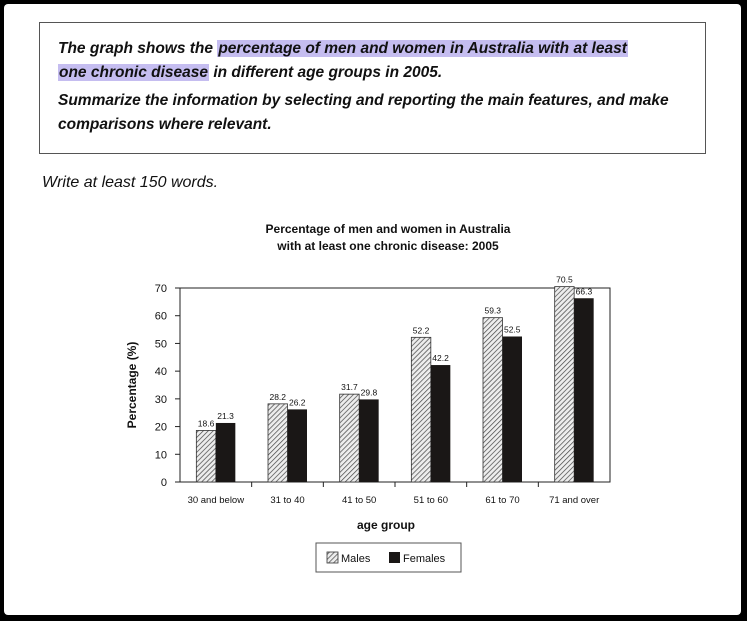  I want to click on x-category-label: 61 to 70, so click(502, 500).